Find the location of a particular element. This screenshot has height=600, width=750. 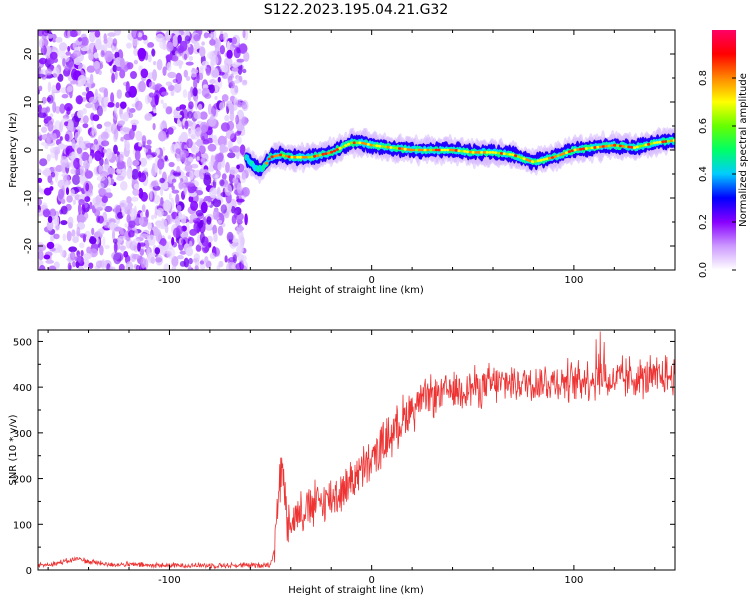

x-tick-label: 100 is located at coordinates (573, 280).